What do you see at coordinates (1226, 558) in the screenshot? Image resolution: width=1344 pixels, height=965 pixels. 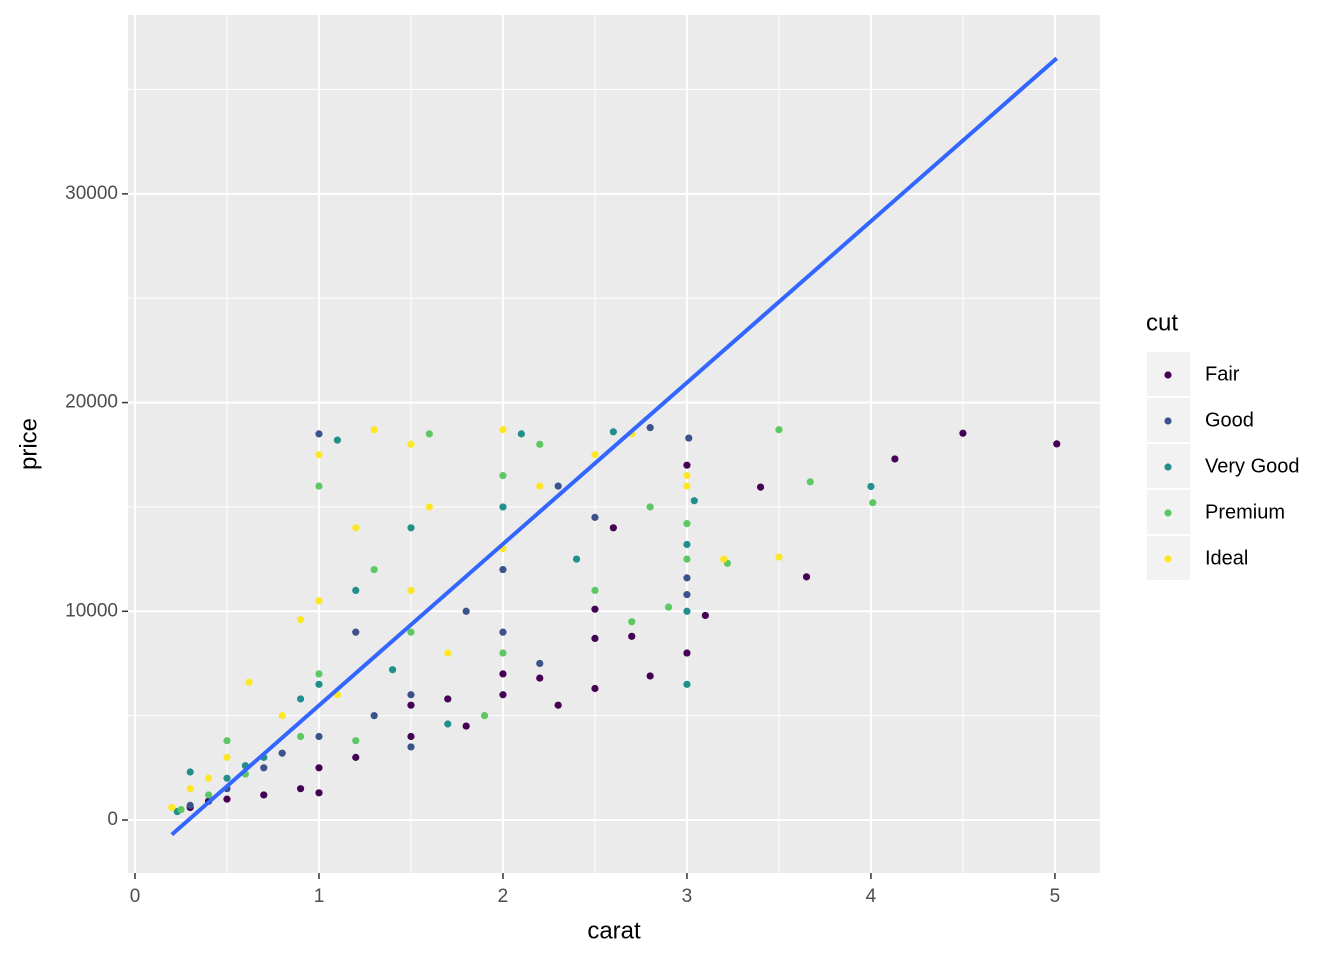 I see `legend-label: Ideal` at bounding box center [1226, 558].